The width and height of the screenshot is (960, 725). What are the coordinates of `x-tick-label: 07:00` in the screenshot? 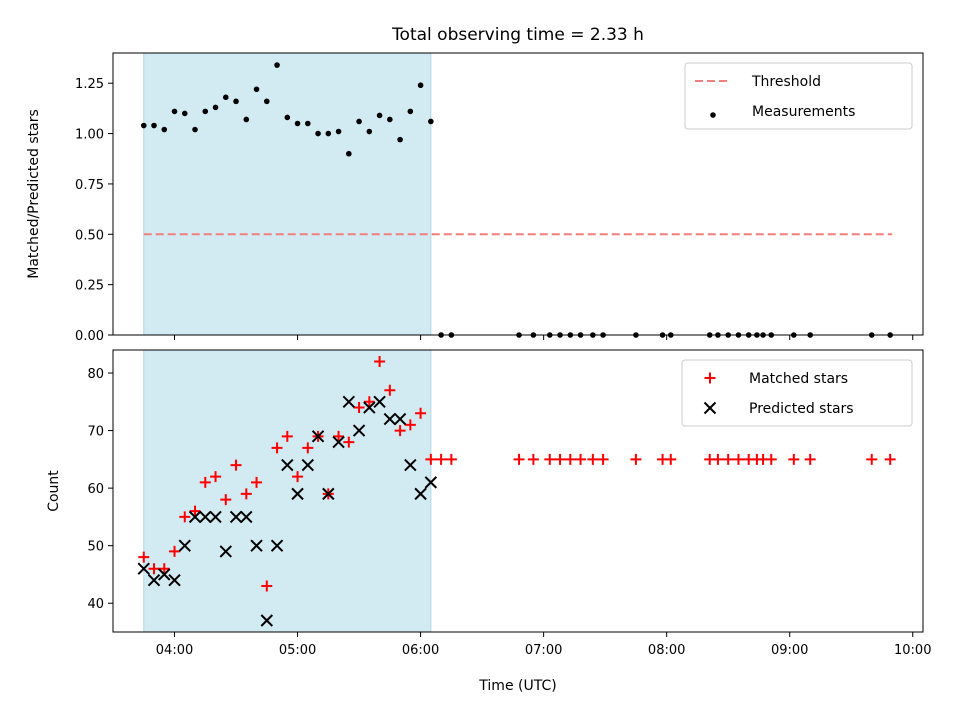 It's located at (543, 650).